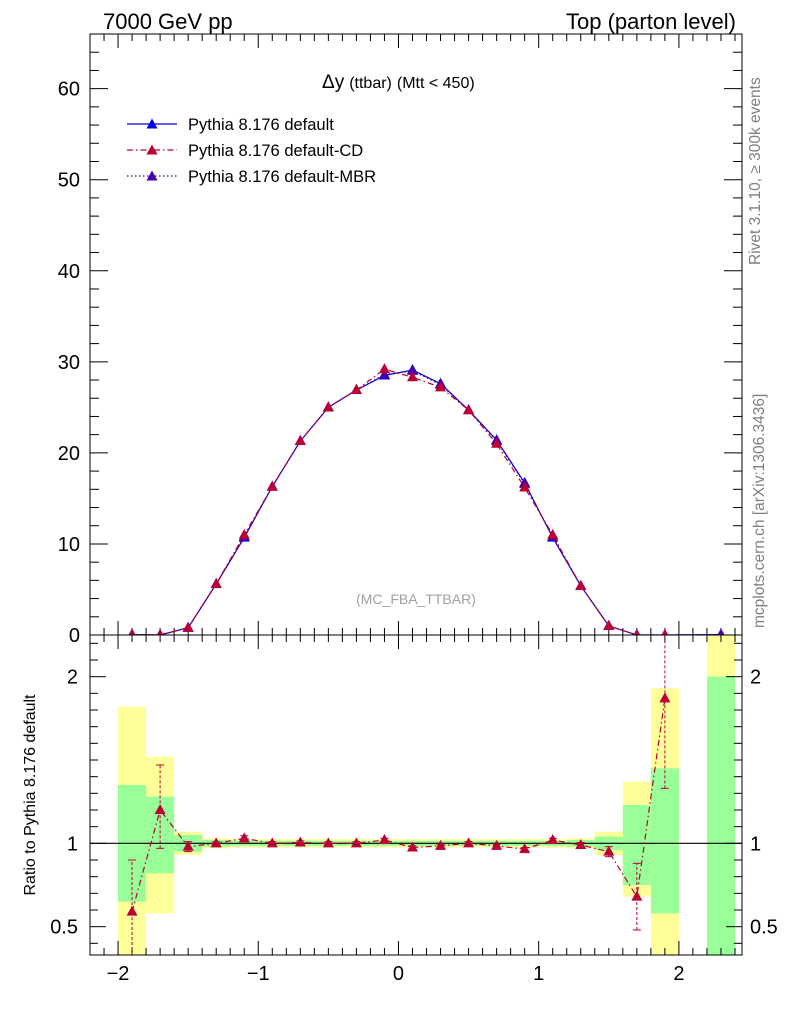  Describe the element at coordinates (258, 974) in the screenshot. I see `x-tick-label: −1` at that location.